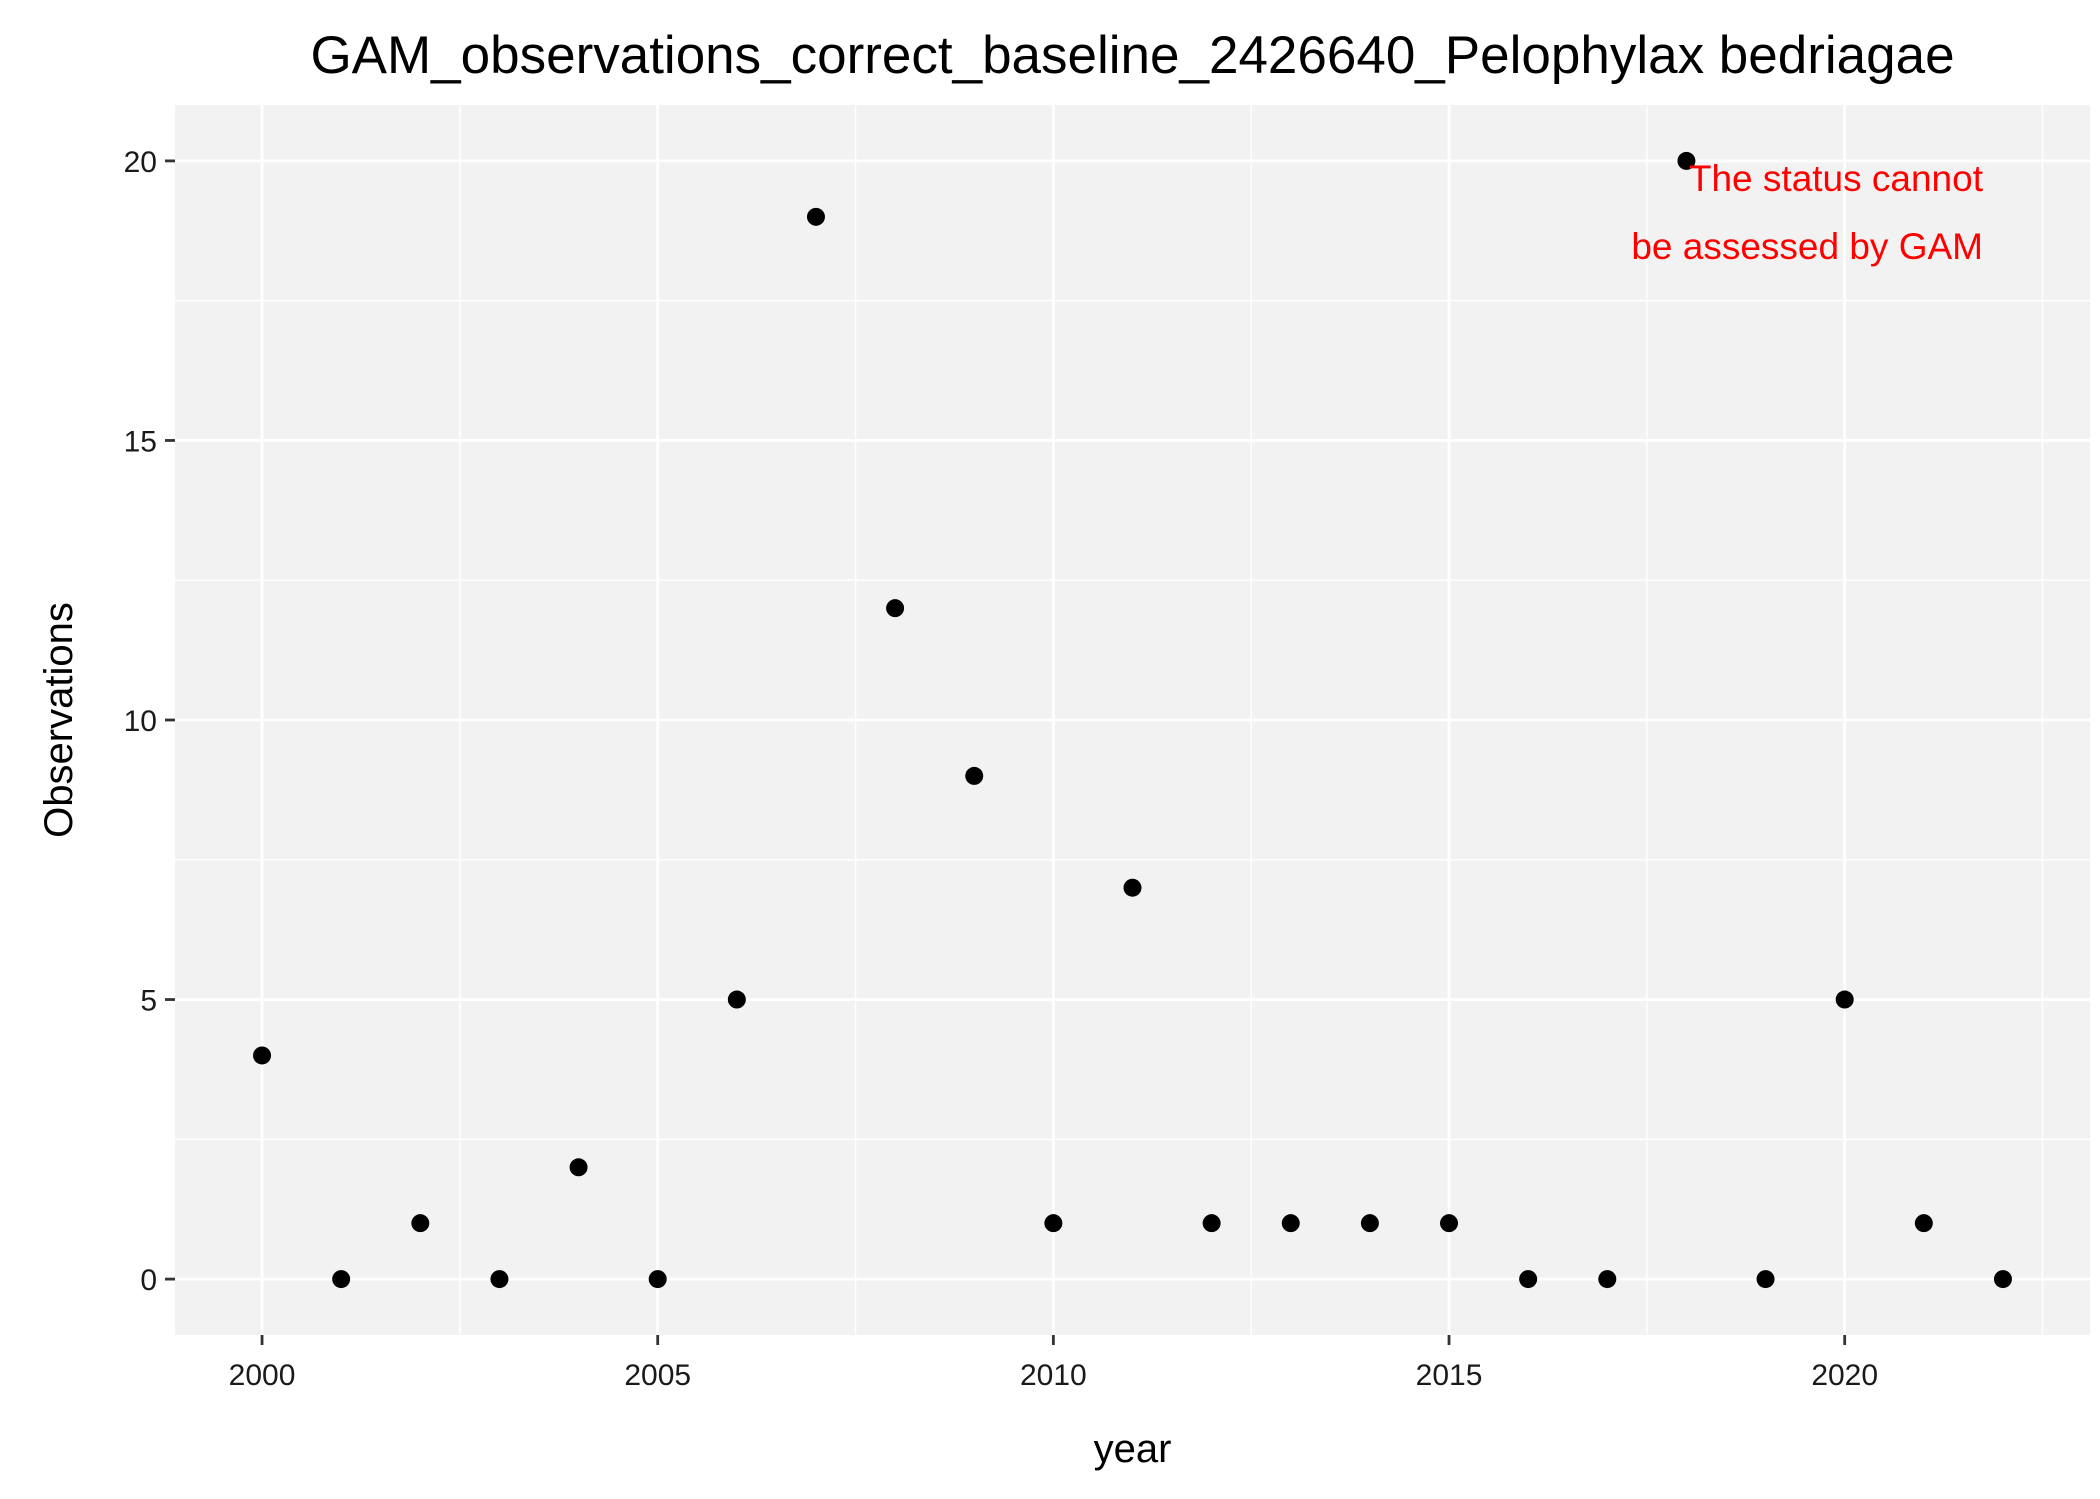 This screenshot has width=2100, height=1499. I want to click on status-annotation: The status cannot be assessed by GAM, so click(1807, 212).